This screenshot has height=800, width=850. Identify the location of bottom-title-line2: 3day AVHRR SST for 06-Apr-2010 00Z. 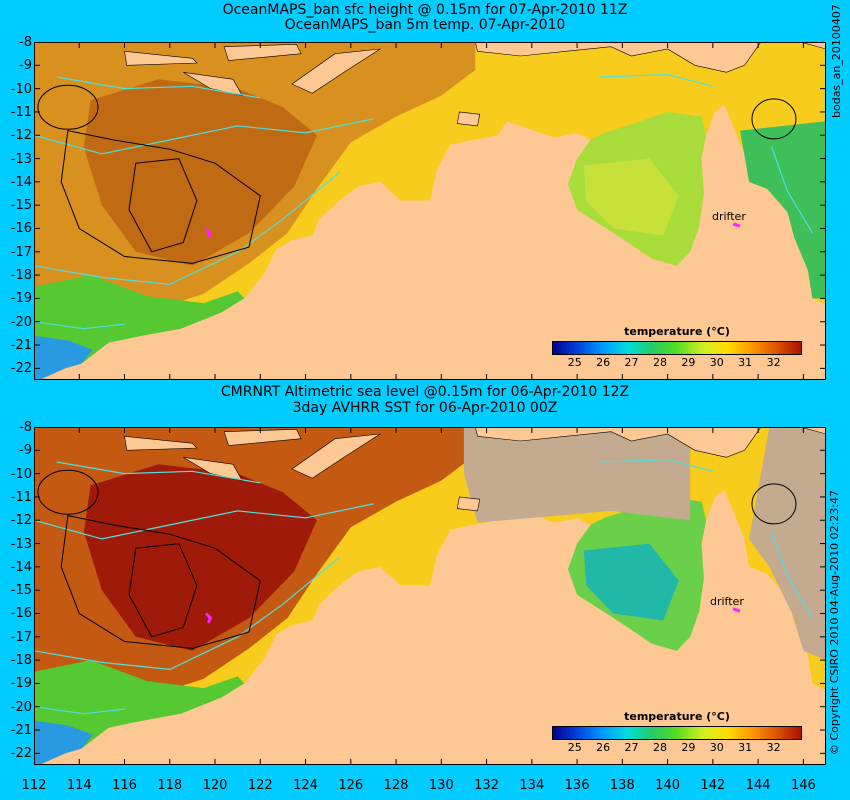
(425, 408).